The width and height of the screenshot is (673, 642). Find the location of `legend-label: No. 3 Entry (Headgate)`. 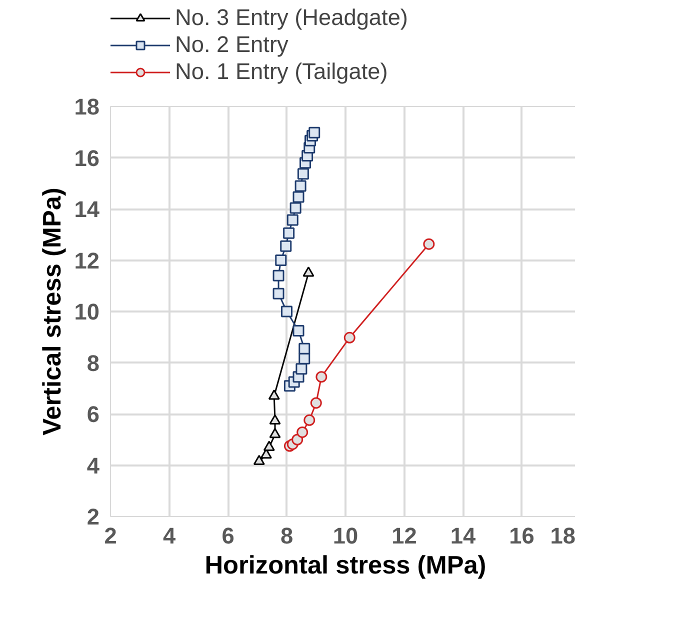

legend-label: No. 3 Entry (Headgate) is located at coordinates (291, 17).